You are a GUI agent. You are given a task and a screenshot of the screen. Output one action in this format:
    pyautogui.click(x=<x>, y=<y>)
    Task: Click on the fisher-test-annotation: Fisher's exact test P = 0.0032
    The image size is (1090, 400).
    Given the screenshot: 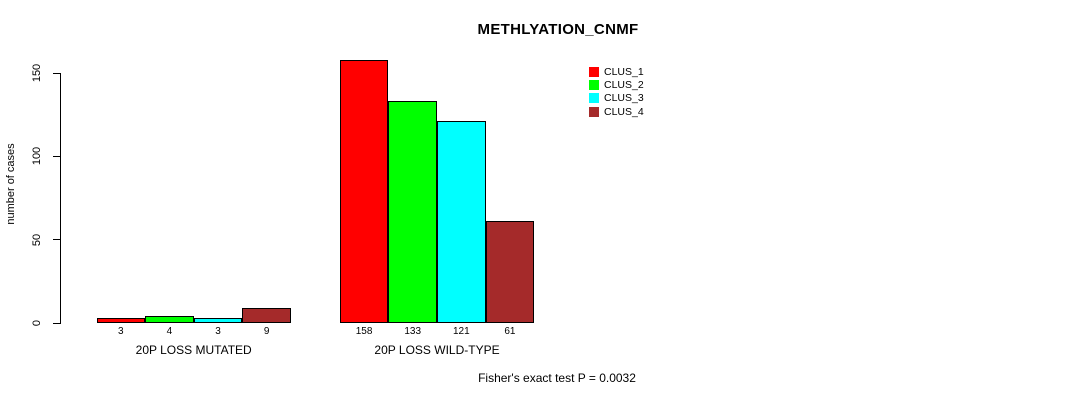 What is the action you would take?
    pyautogui.click(x=557, y=378)
    